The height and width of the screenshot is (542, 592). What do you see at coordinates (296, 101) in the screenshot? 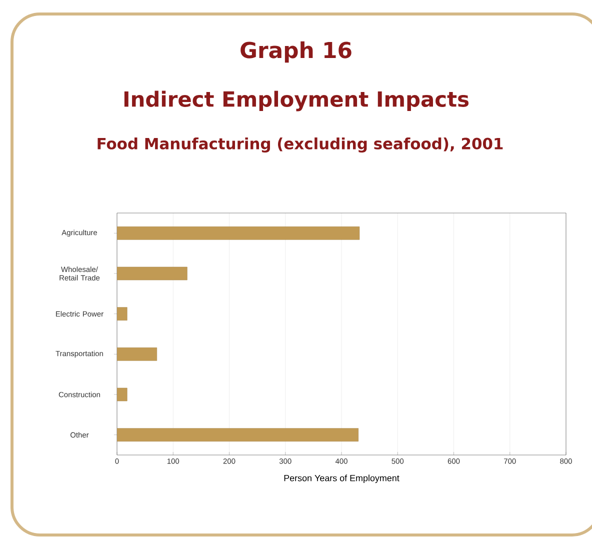
I see `chart-subtitle: Indirect Employment Impacts` at bounding box center [296, 101].